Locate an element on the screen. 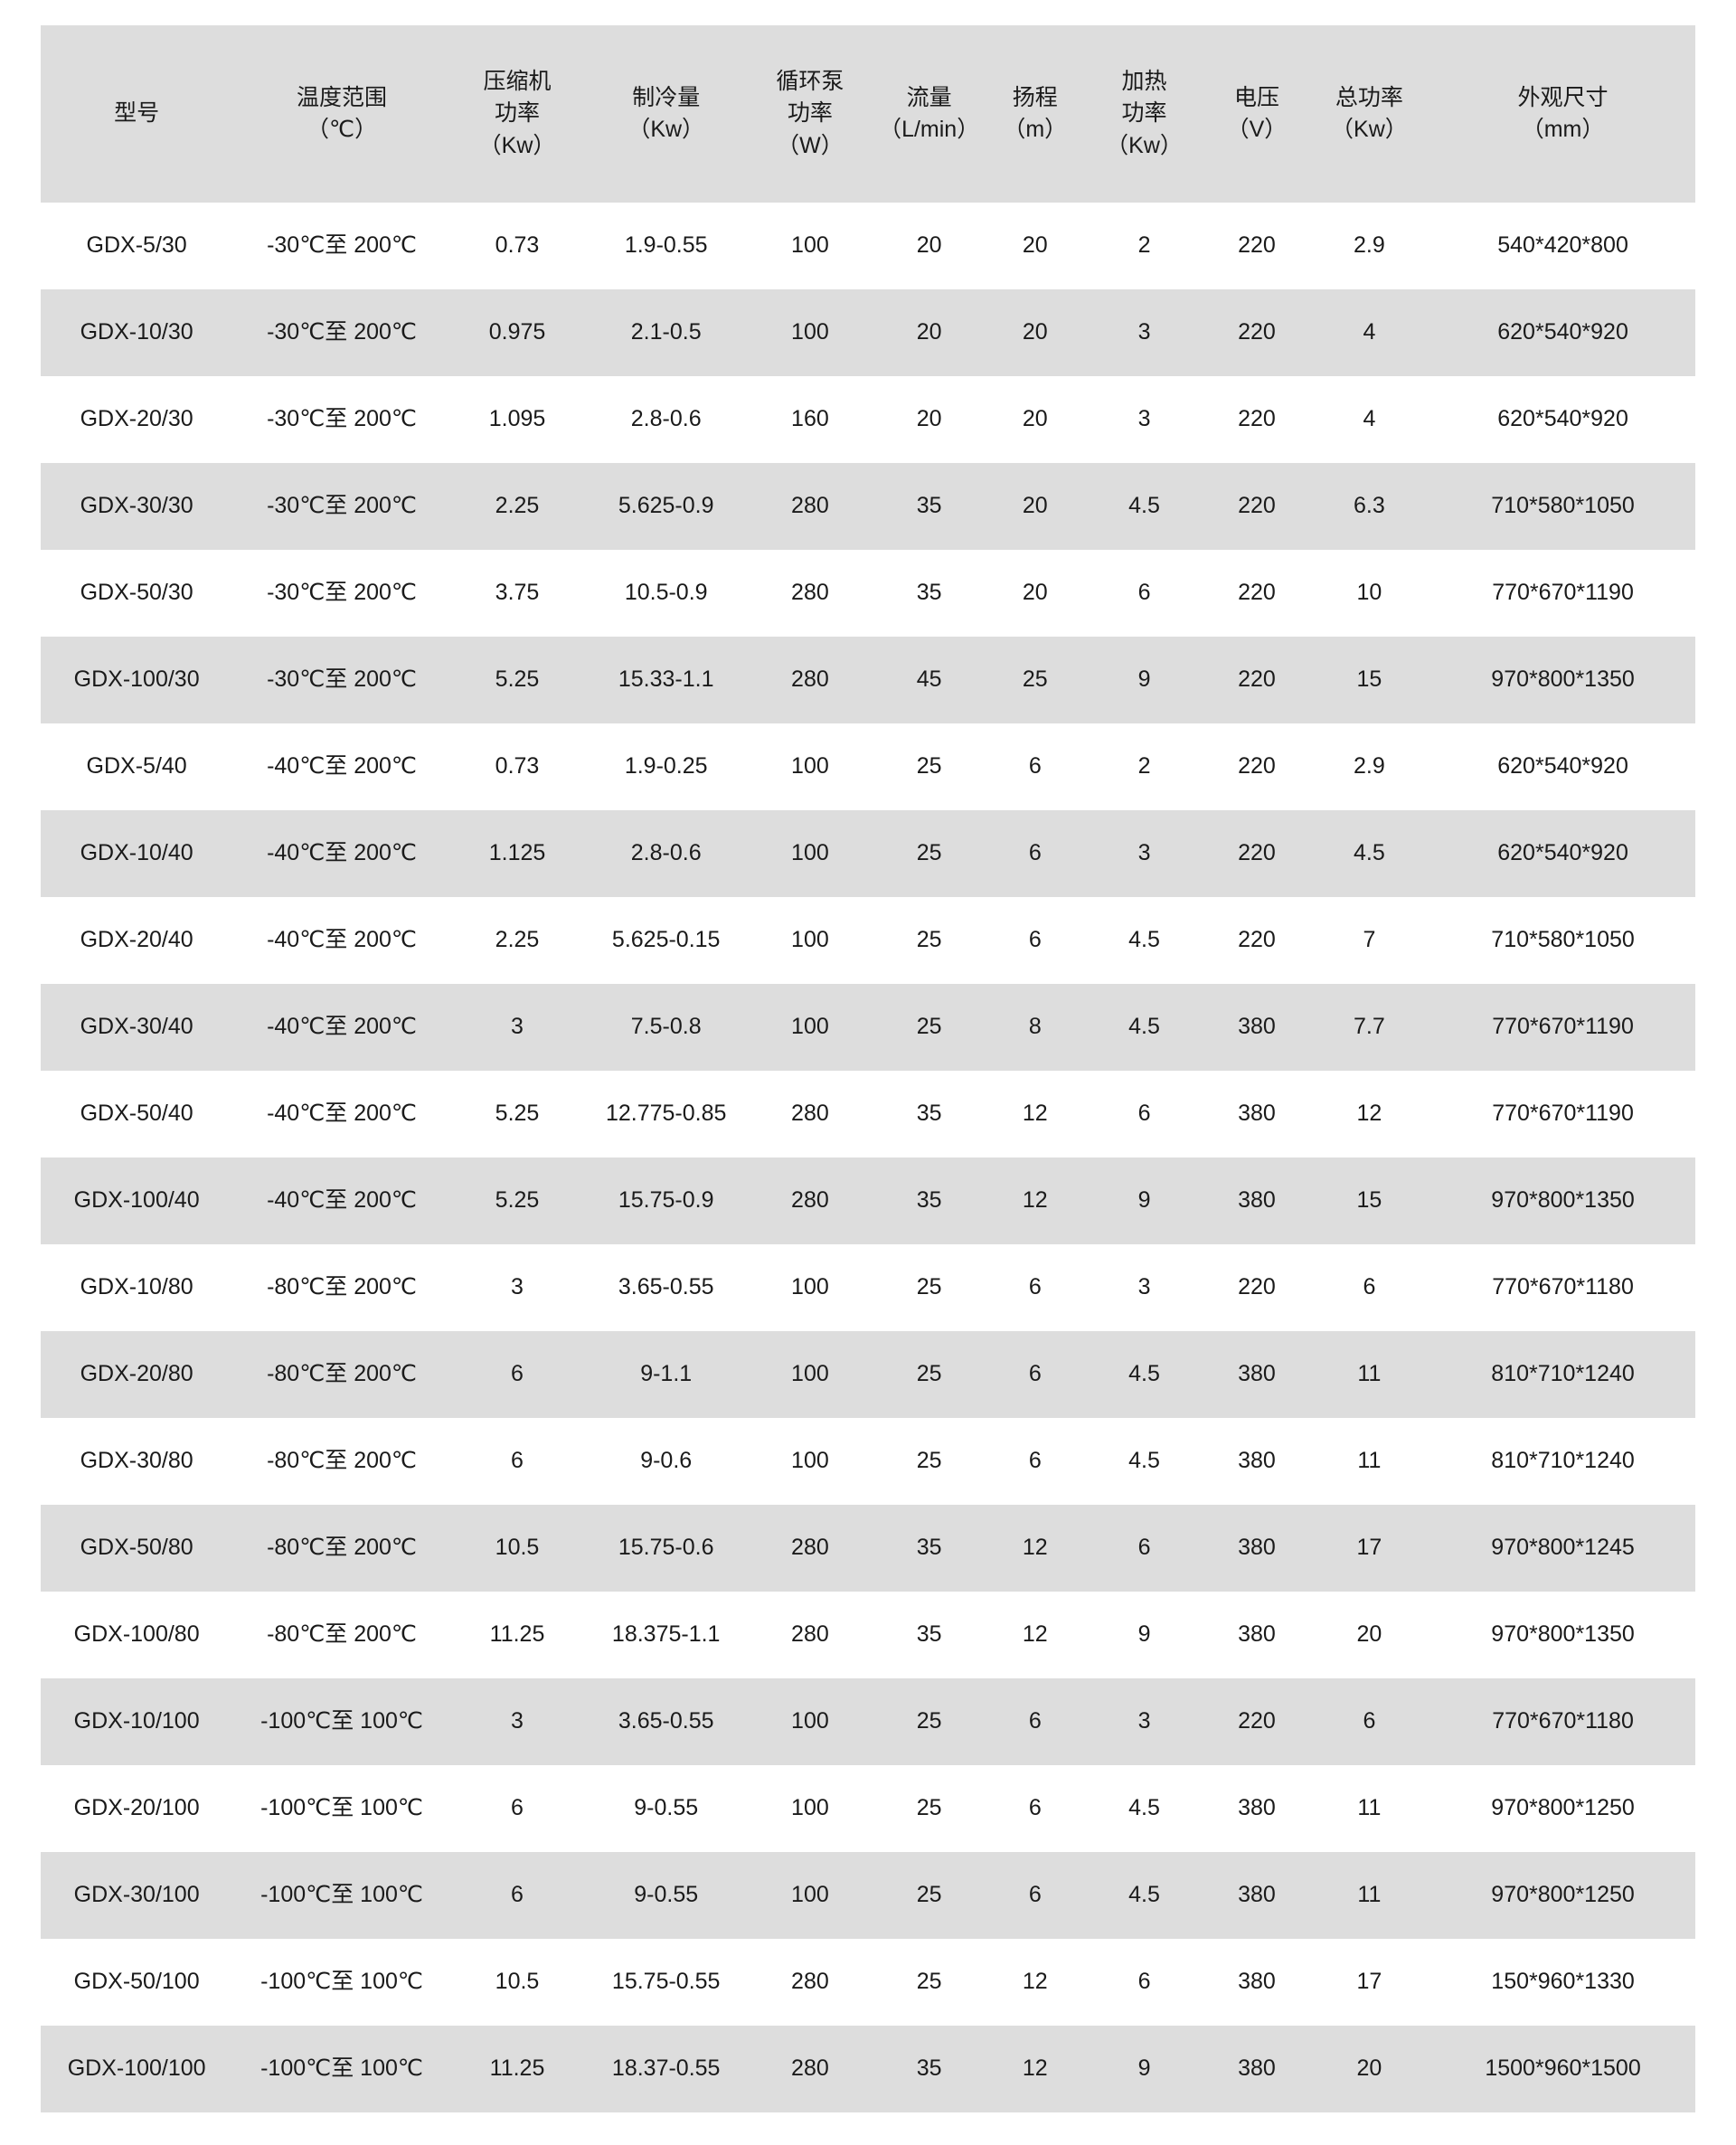 The image size is (1736, 2145). table-cell: 0.73 is located at coordinates (518, 766).